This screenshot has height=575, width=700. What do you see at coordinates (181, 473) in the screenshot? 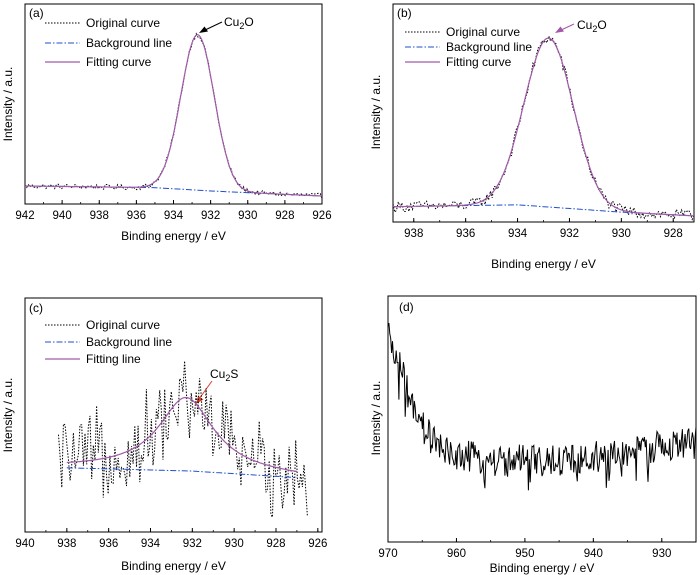
I see `background-line` at bounding box center [181, 473].